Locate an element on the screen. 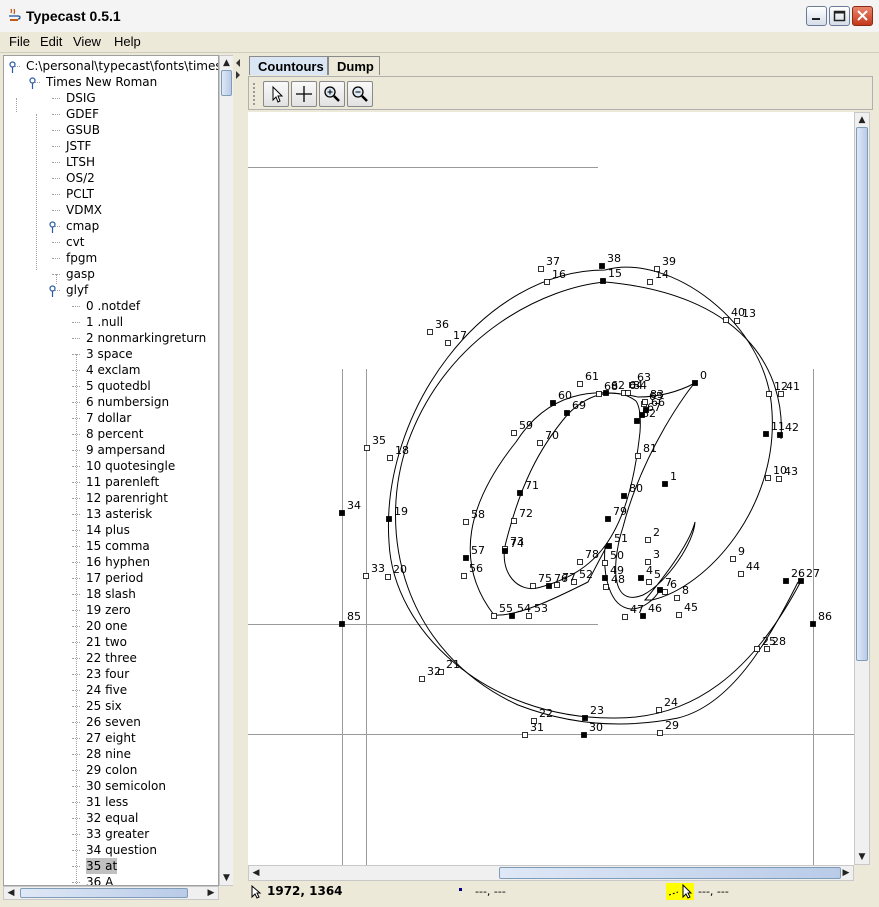  tree-glyph-item: 27 eight is located at coordinates (111, 738).